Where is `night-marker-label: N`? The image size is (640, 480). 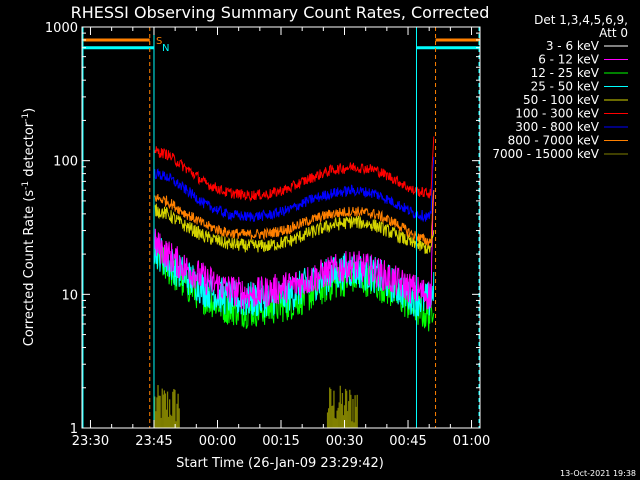
night-marker-label: N is located at coordinates (165, 48).